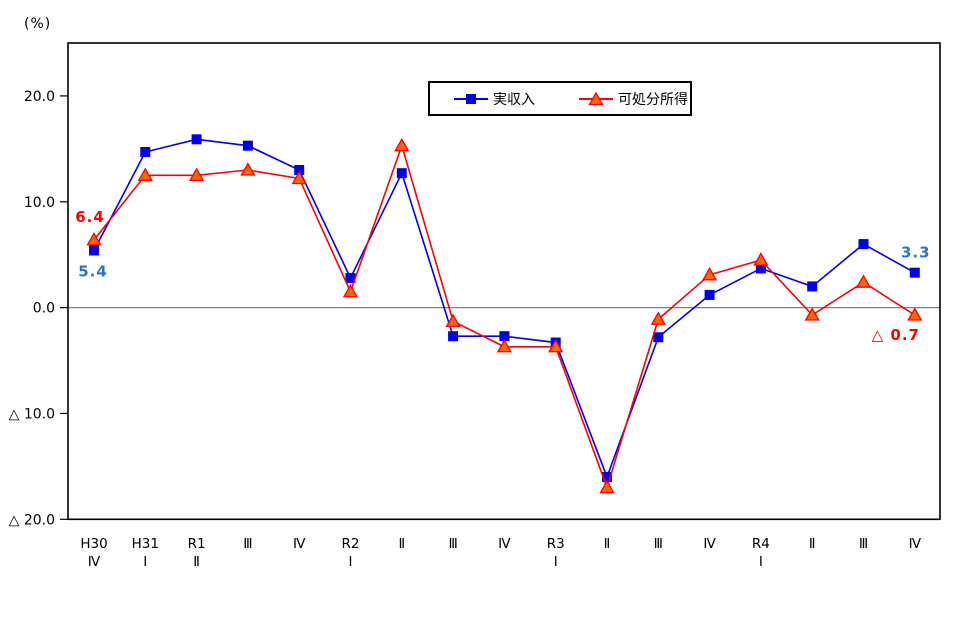 Image resolution: width=977 pixels, height=620 pixels. What do you see at coordinates (93, 544) in the screenshot?
I see `x-axis-category-label: H30` at bounding box center [93, 544].